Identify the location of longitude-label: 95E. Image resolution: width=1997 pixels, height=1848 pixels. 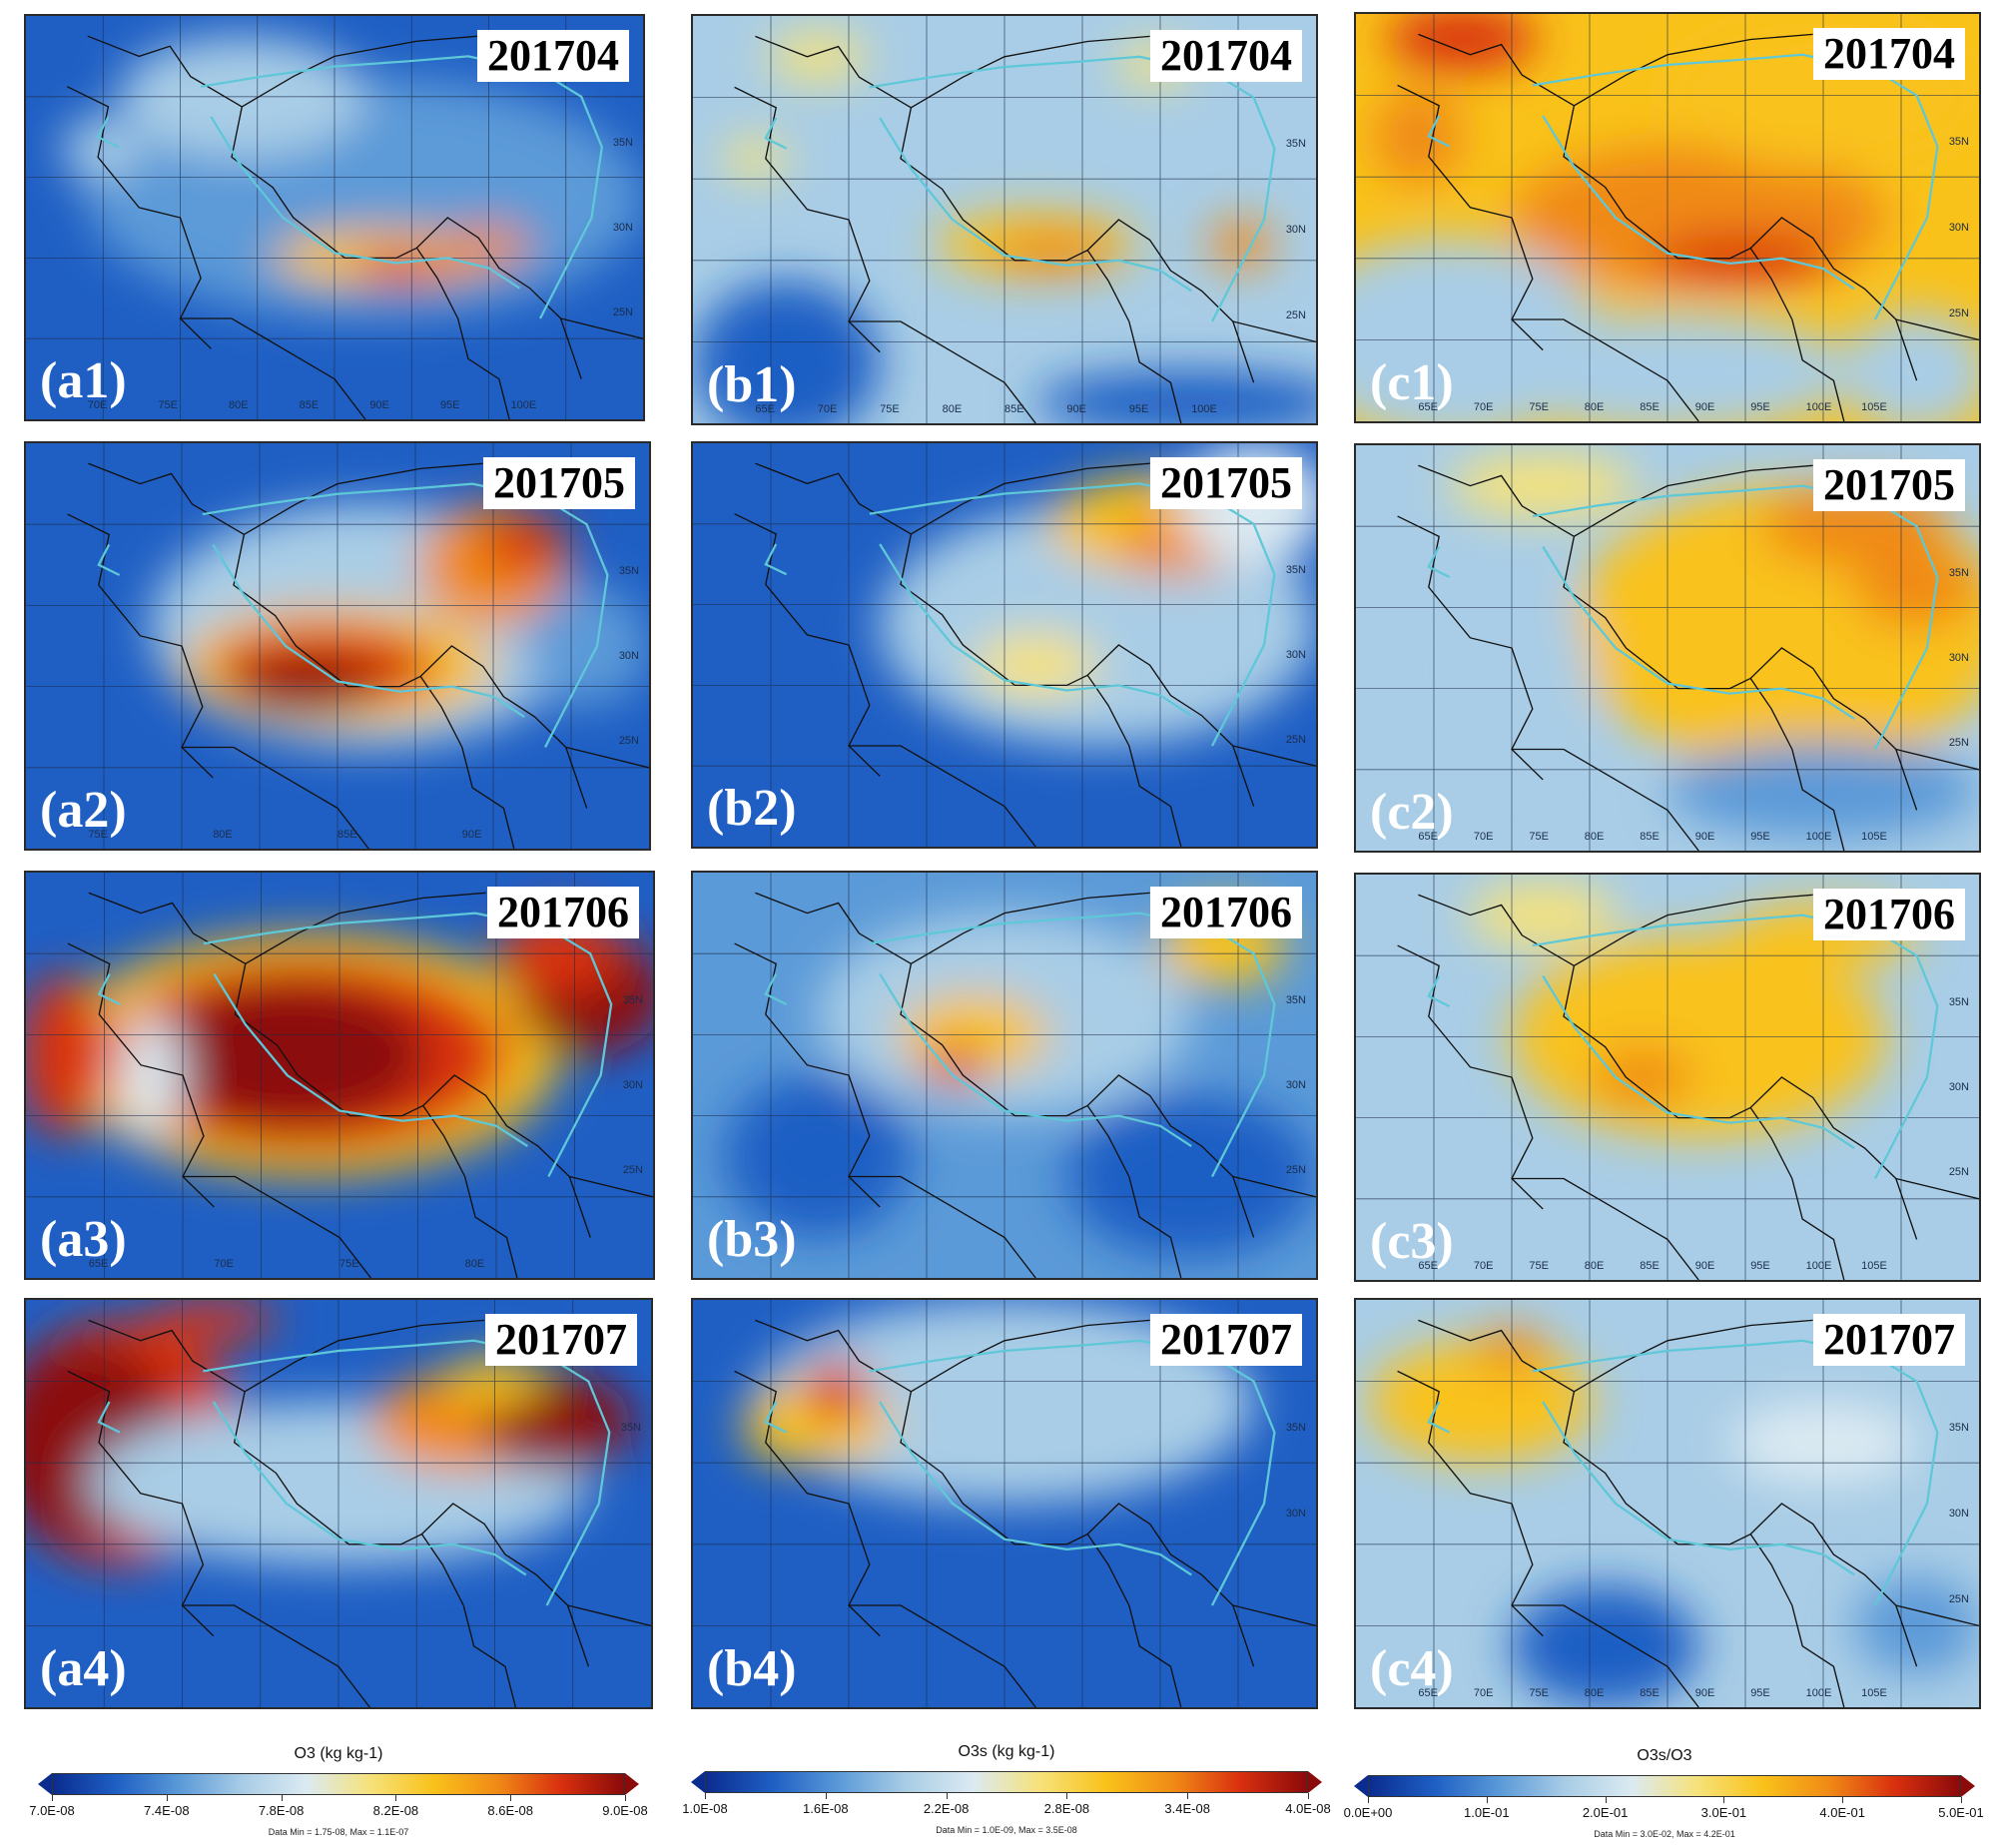
(1139, 409).